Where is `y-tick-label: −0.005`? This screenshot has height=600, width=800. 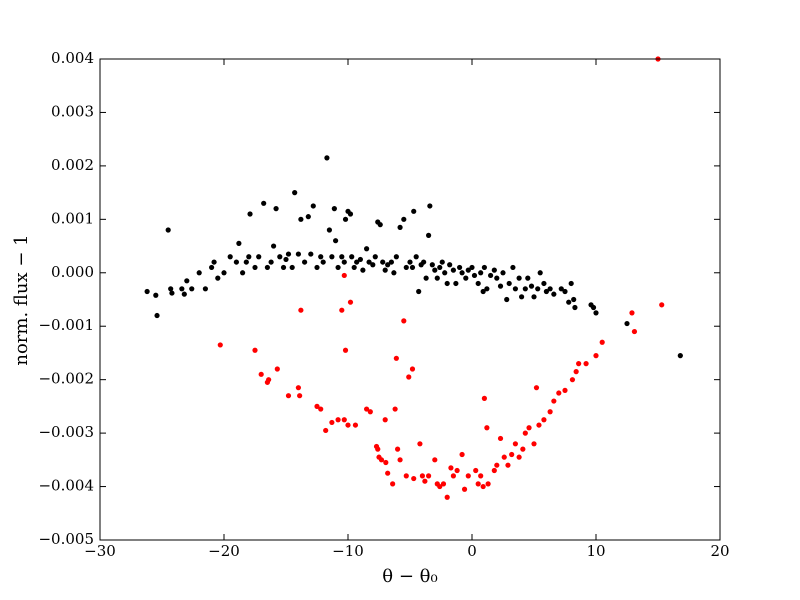
y-tick-label: −0.005 is located at coordinates (66, 539).